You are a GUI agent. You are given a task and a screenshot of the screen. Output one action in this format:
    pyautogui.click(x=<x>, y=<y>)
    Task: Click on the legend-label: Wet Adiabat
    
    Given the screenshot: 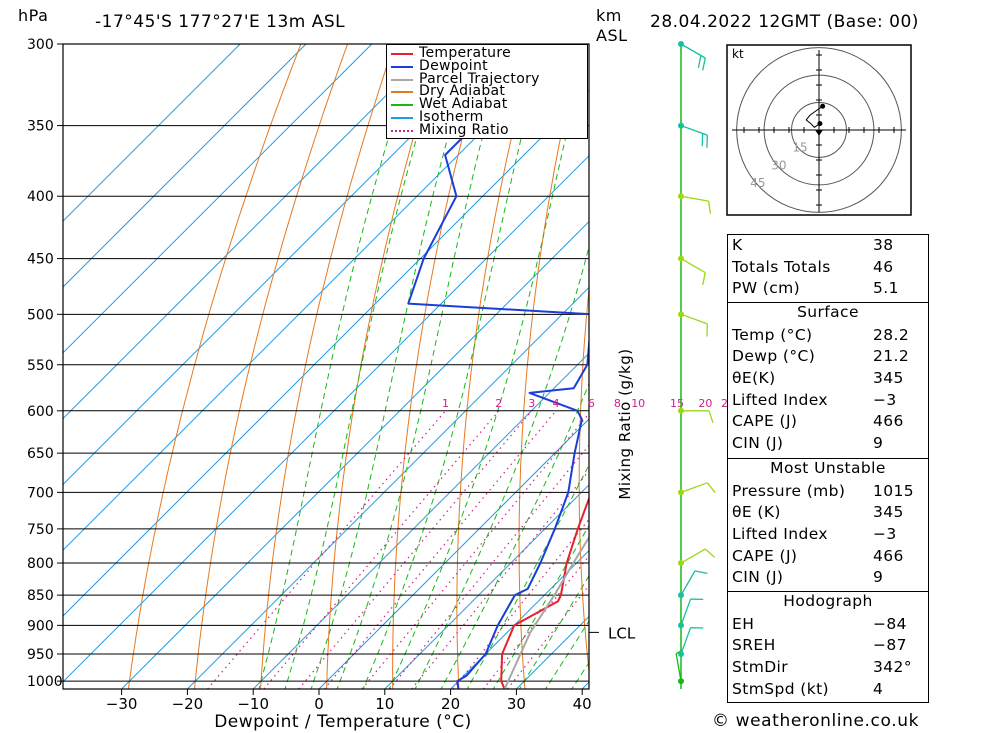 What is the action you would take?
    pyautogui.click(x=463, y=104)
    